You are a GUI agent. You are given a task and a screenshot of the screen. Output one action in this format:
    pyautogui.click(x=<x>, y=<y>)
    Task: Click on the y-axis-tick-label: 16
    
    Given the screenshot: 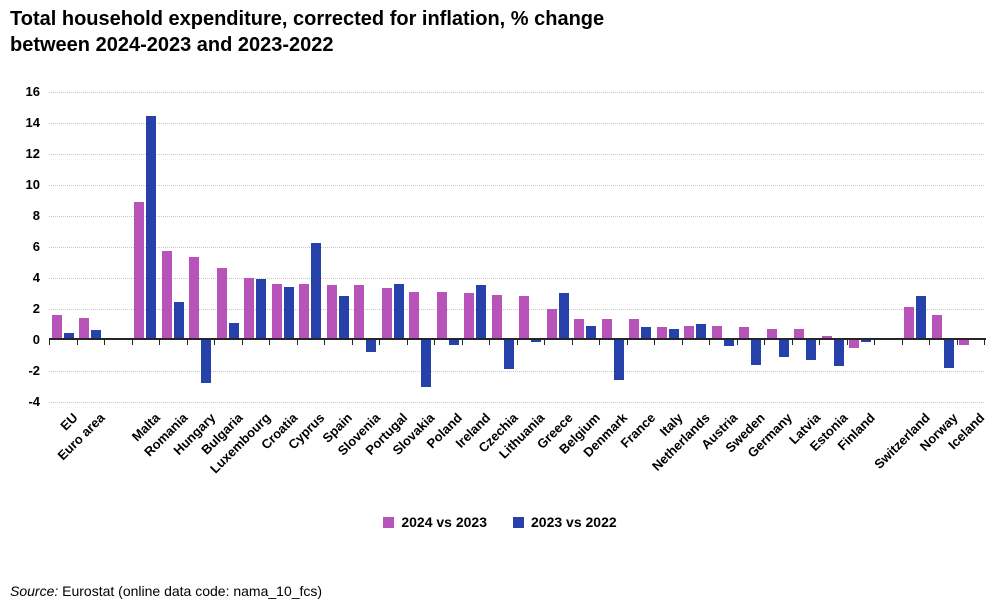 What is the action you would take?
    pyautogui.click(x=32, y=91)
    